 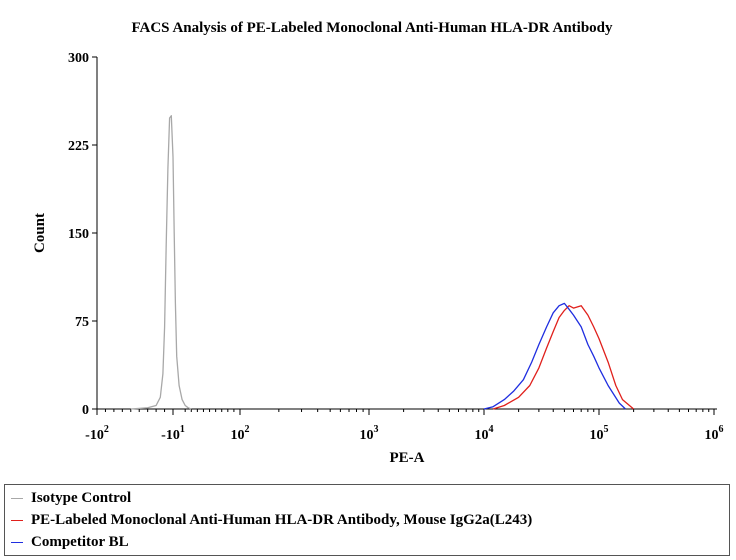 I want to click on y-axis-label: Count, so click(x=40, y=233).